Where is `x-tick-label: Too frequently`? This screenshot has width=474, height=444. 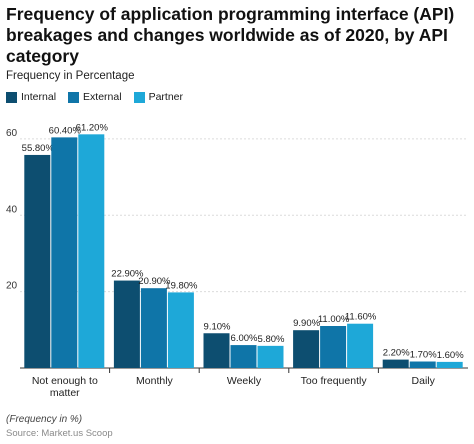
x-tick-label: Too frequently is located at coordinates (334, 381).